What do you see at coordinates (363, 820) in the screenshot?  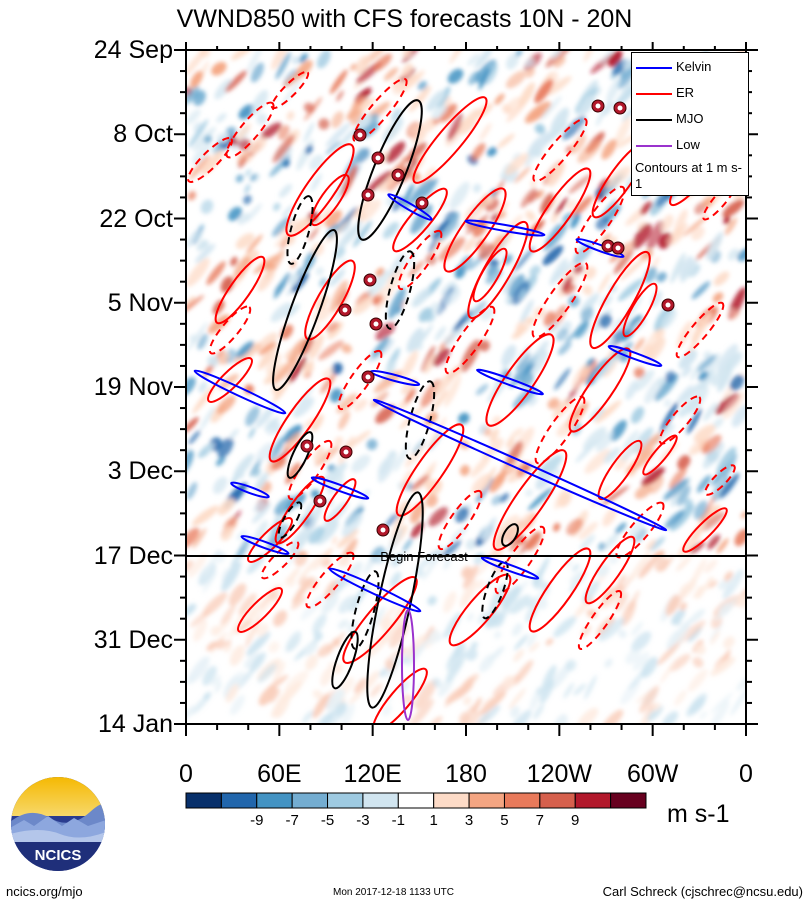 I see `colorbar-label: -3` at bounding box center [363, 820].